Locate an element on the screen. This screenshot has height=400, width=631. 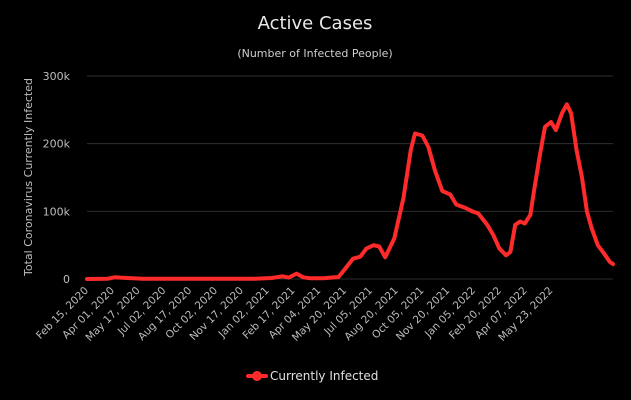
legend-dot-marker is located at coordinates (257, 376).